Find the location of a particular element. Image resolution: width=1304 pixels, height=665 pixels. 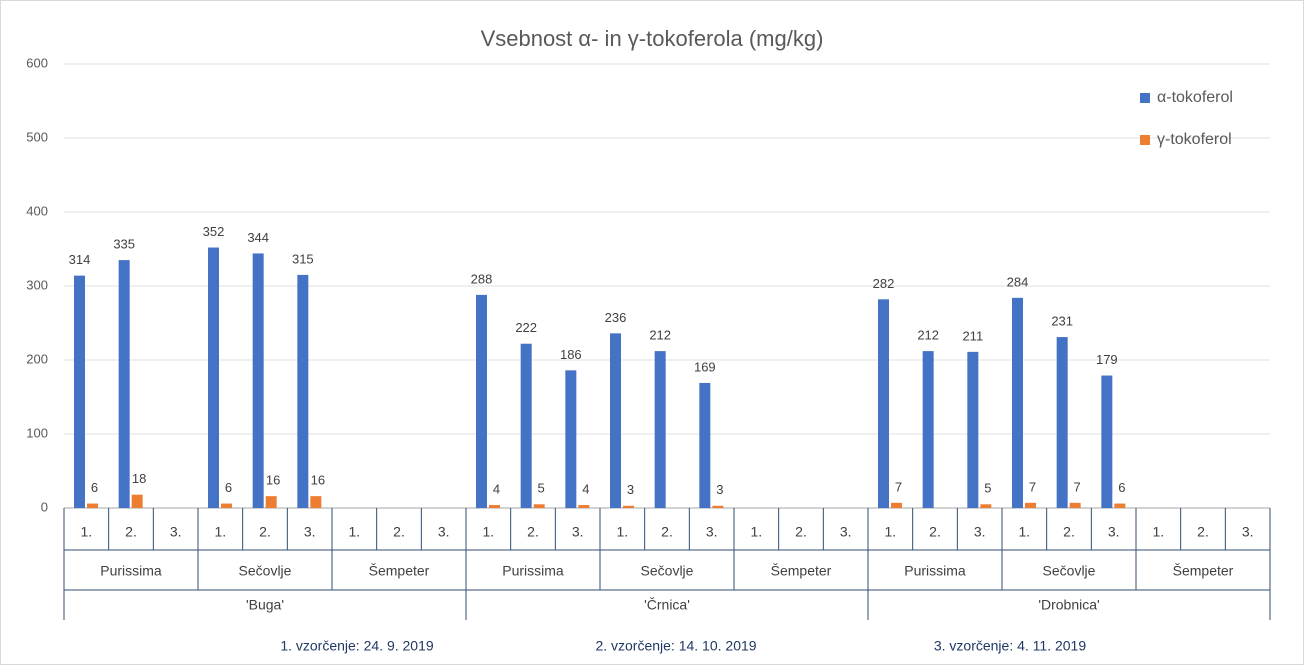

y-tick-label: 400 is located at coordinates (37, 210).